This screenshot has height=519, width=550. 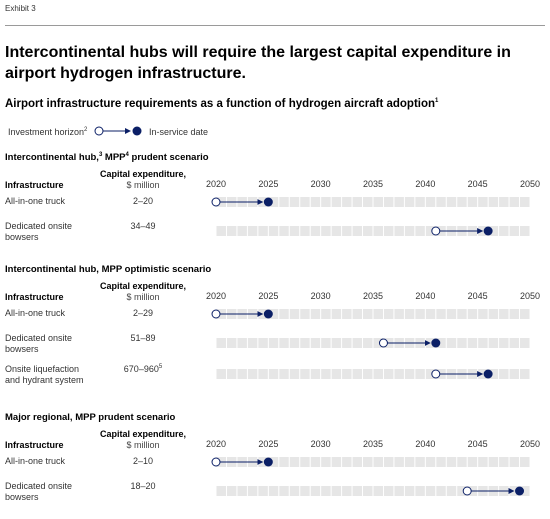 I want to click on section-title: Major regional, MPP prudent scenario, so click(x=90, y=417).